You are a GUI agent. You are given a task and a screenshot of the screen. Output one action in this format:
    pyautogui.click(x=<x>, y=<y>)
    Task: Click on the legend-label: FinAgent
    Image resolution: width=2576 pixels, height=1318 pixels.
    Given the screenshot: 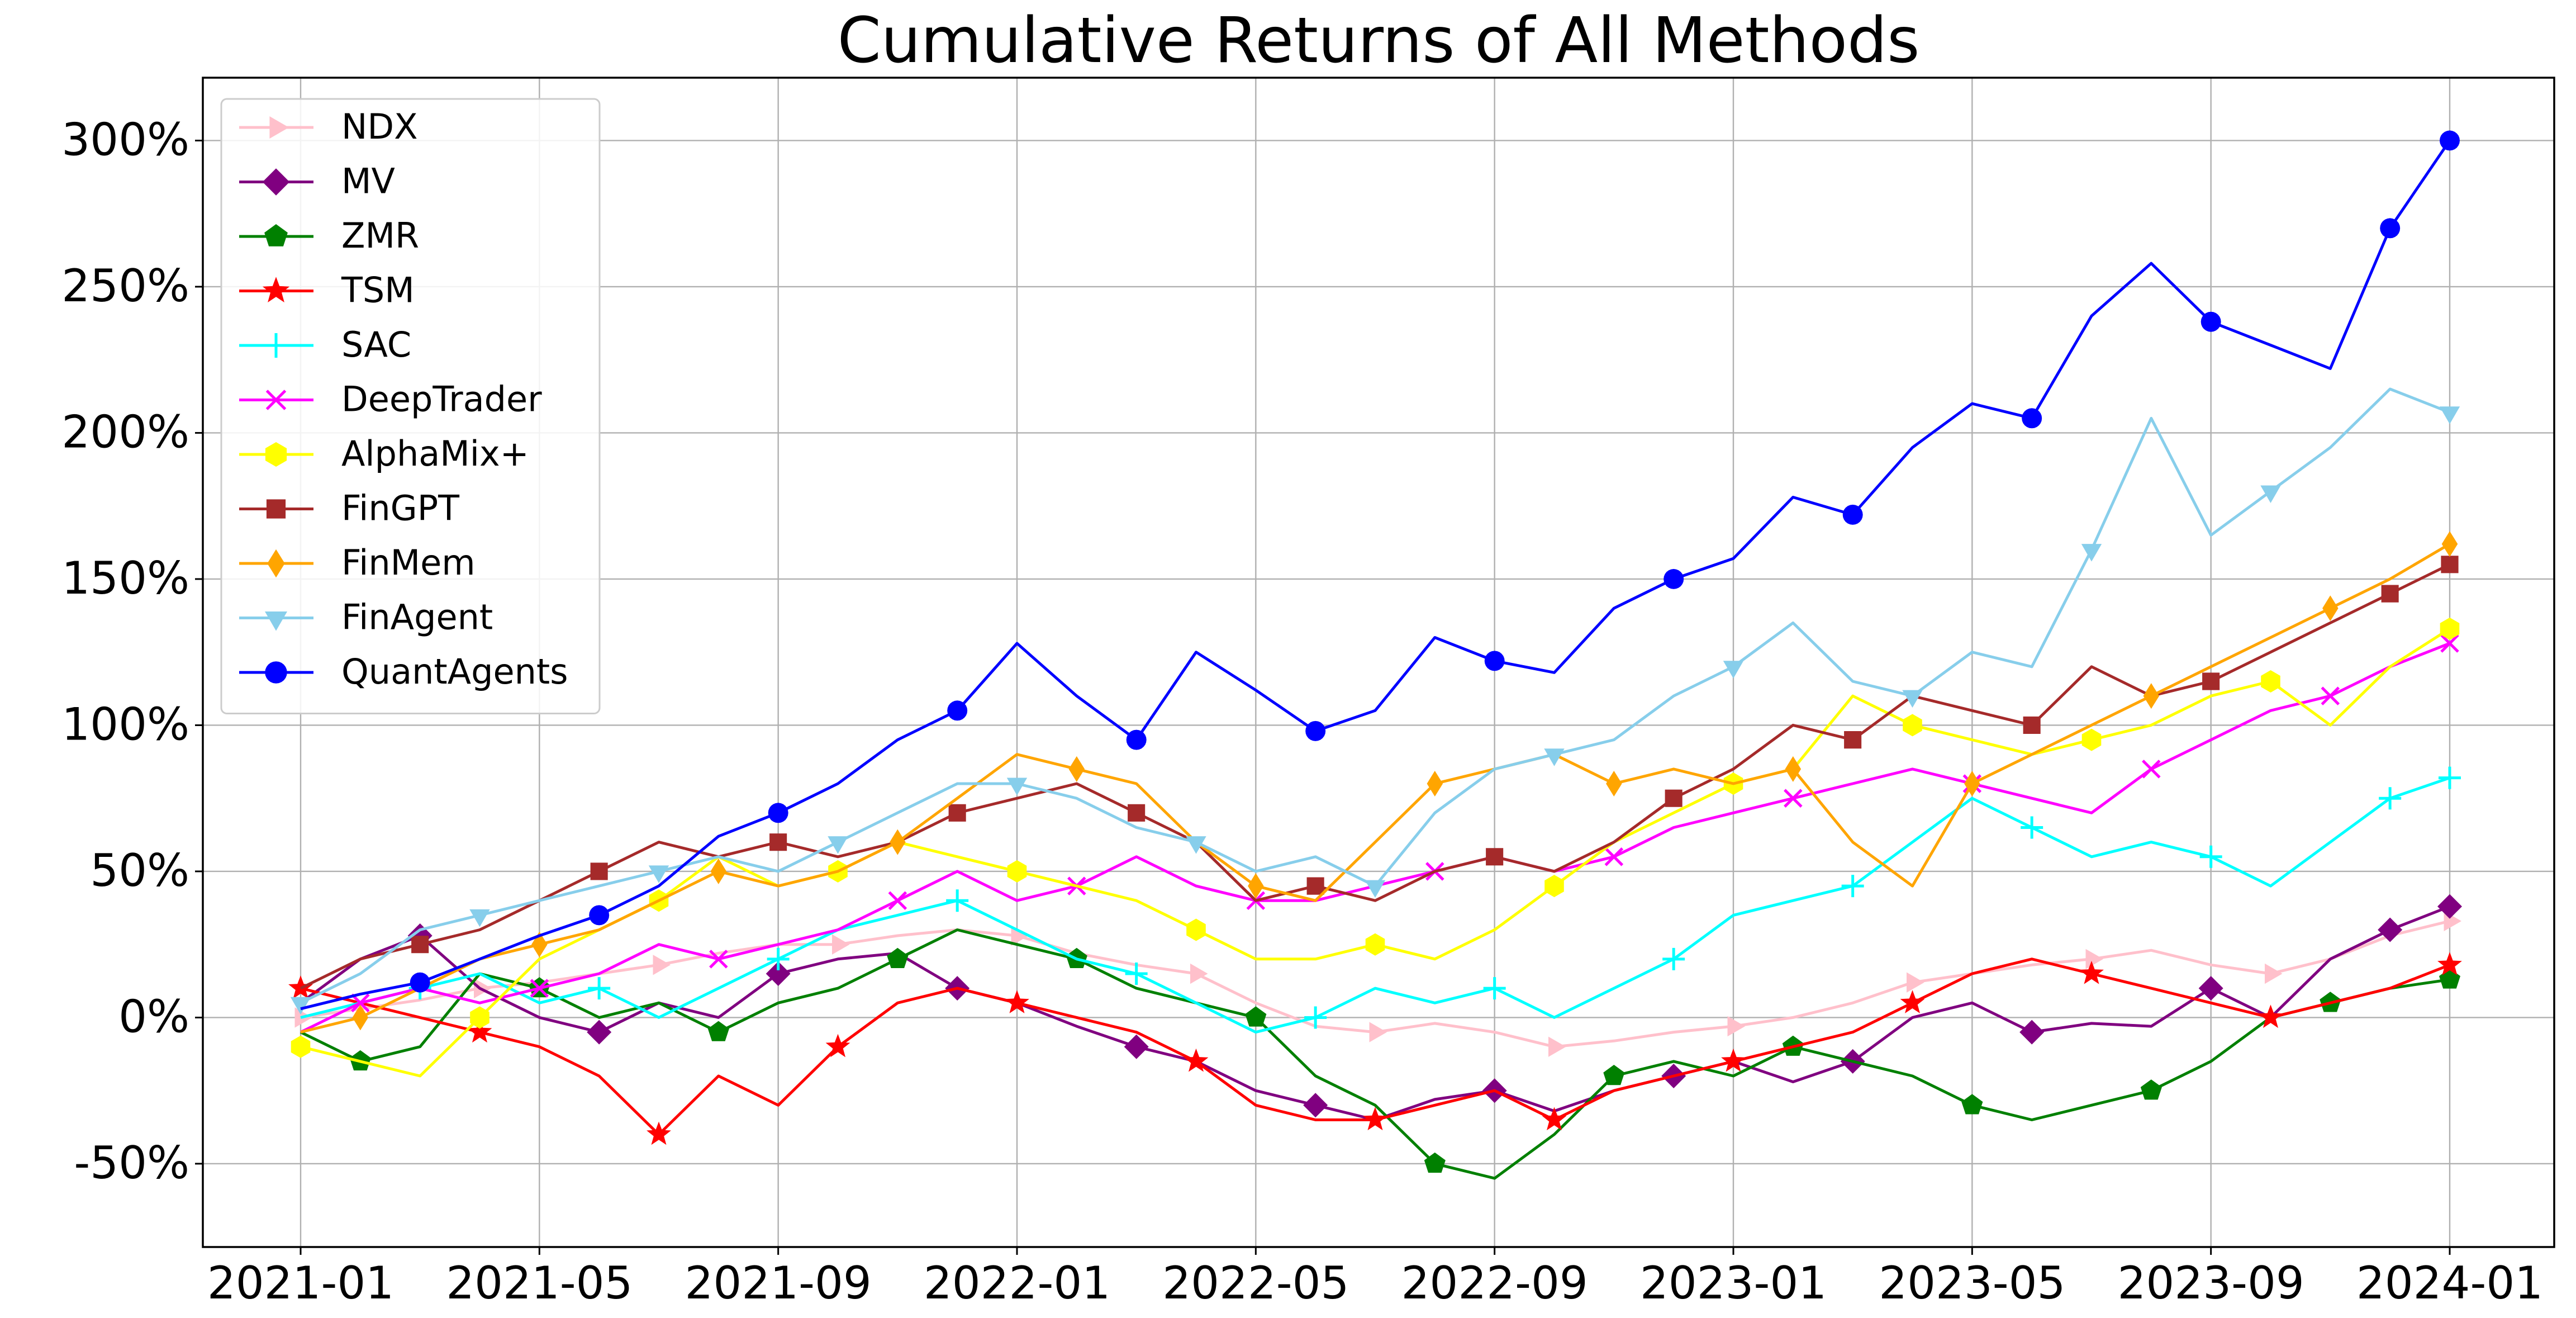 What is the action you would take?
    pyautogui.click(x=417, y=617)
    